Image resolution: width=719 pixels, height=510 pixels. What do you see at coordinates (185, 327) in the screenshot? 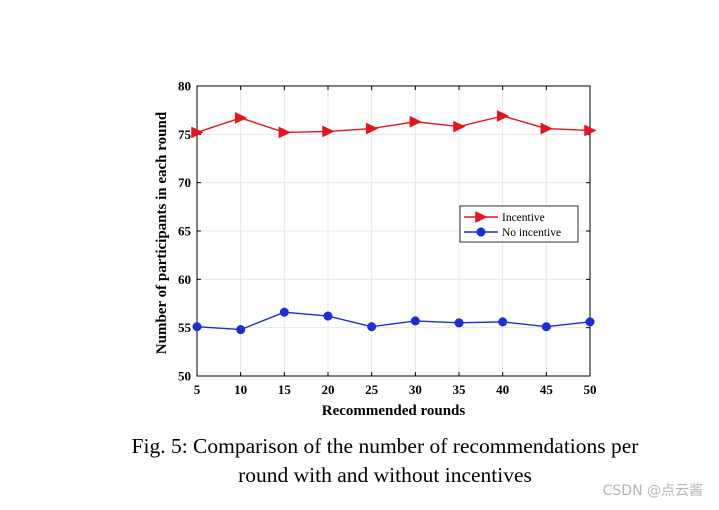
I see `y-tick-label: 55` at bounding box center [185, 327].